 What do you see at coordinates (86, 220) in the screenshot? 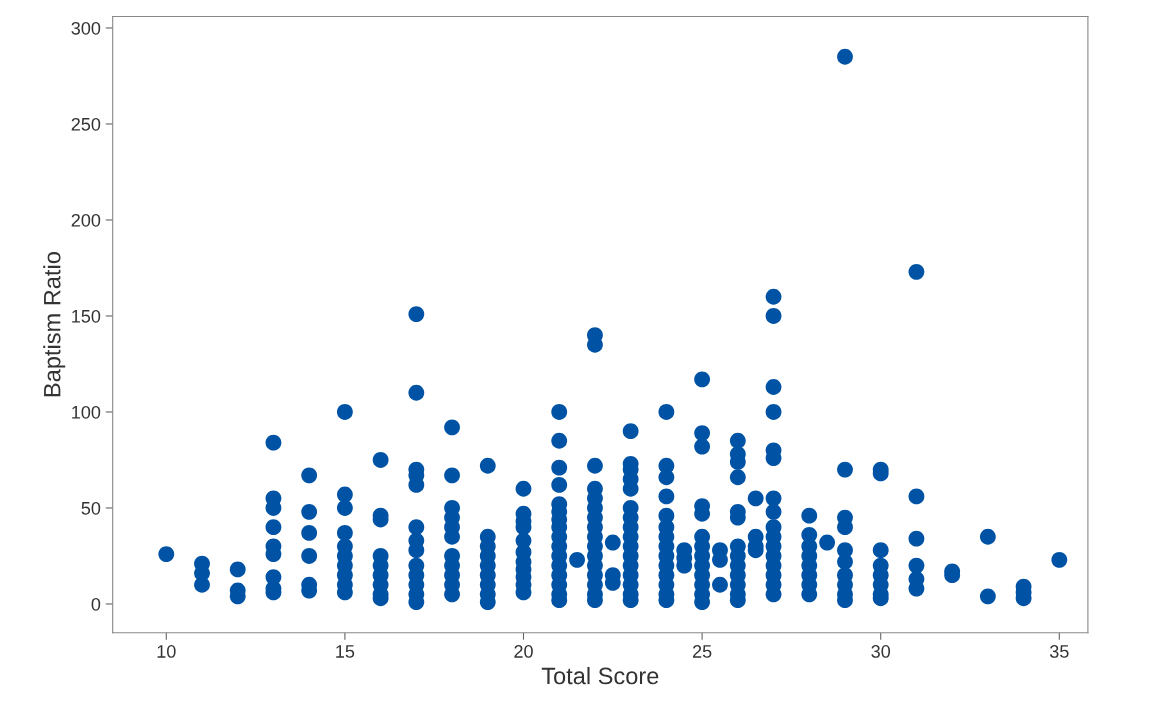
I see `y-tick-label: 200` at bounding box center [86, 220].